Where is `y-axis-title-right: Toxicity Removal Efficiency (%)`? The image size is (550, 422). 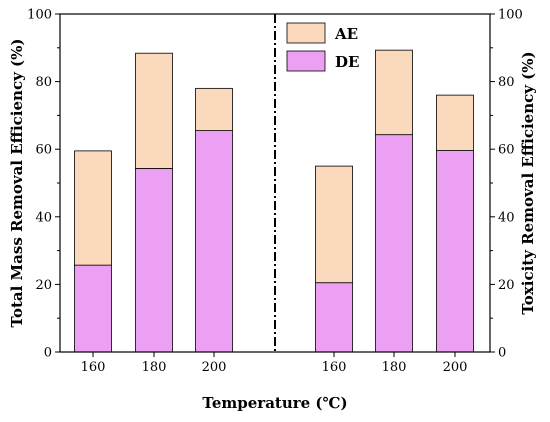
y-axis-title-right: Toxicity Removal Efficiency (%) is located at coordinates (528, 182).